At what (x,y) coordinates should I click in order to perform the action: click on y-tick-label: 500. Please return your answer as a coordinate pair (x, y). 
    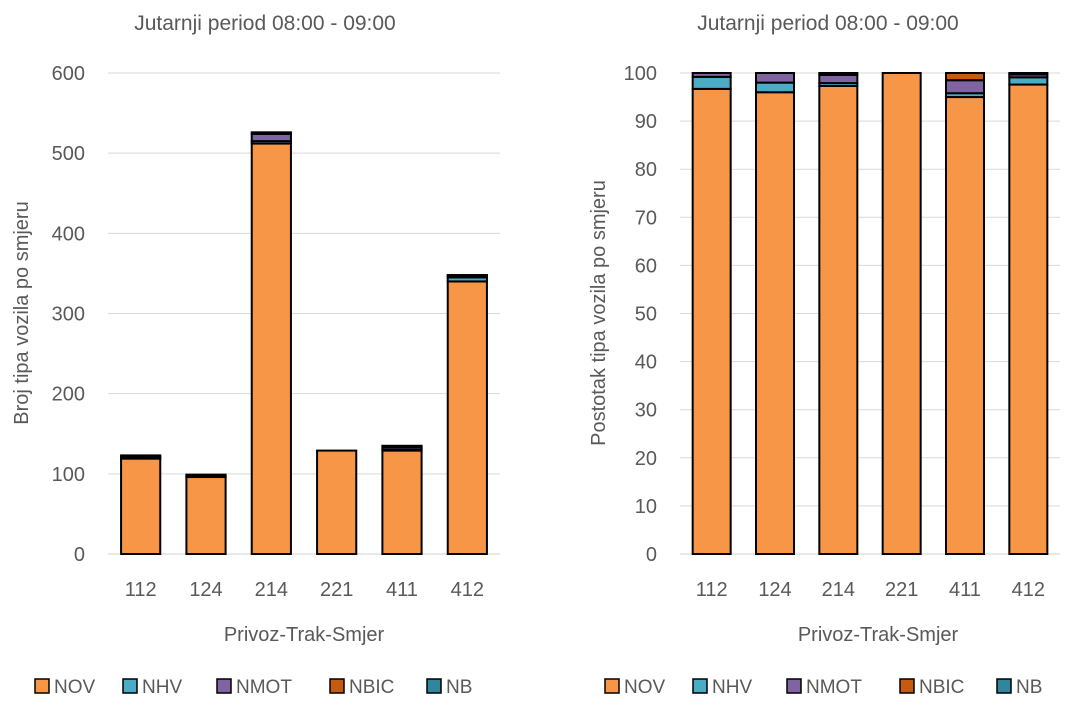
    Looking at the image, I should click on (68, 154).